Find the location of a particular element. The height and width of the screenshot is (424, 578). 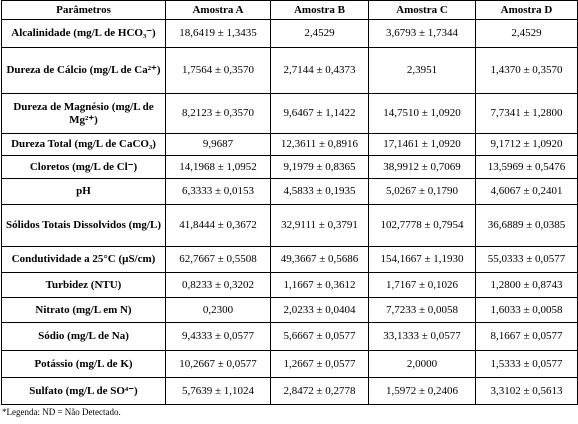

value-cell: 1,4370 ± 0,3570 is located at coordinates (526, 70).